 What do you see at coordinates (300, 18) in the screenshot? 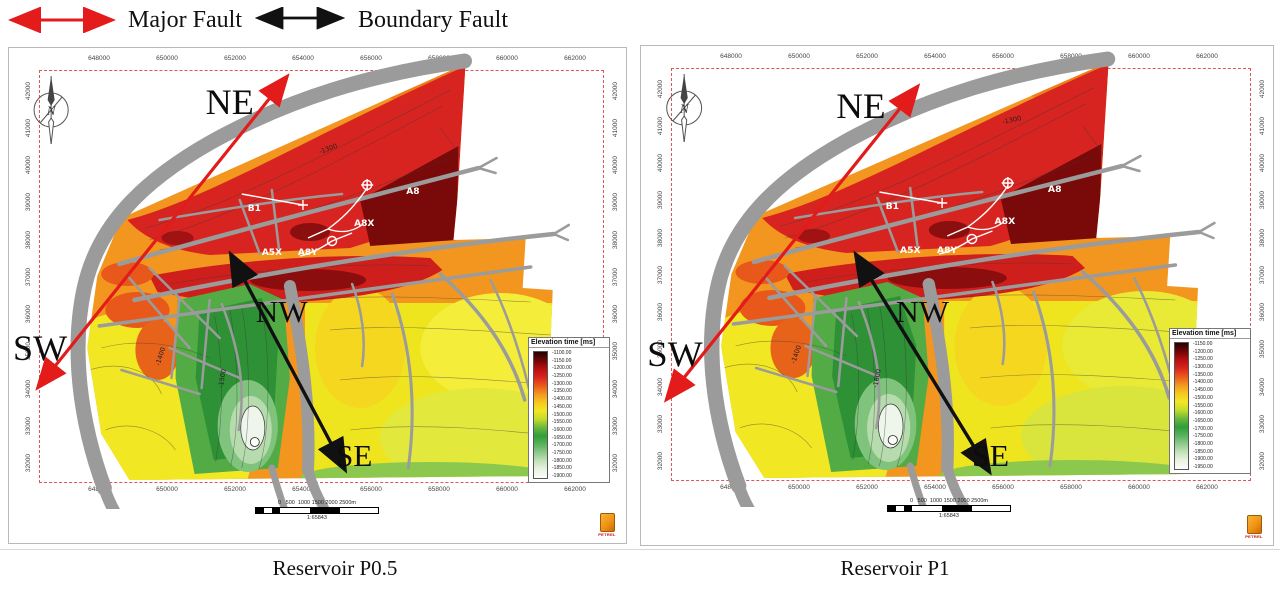
I see `boundary-fault-arrow-icon` at bounding box center [300, 18].